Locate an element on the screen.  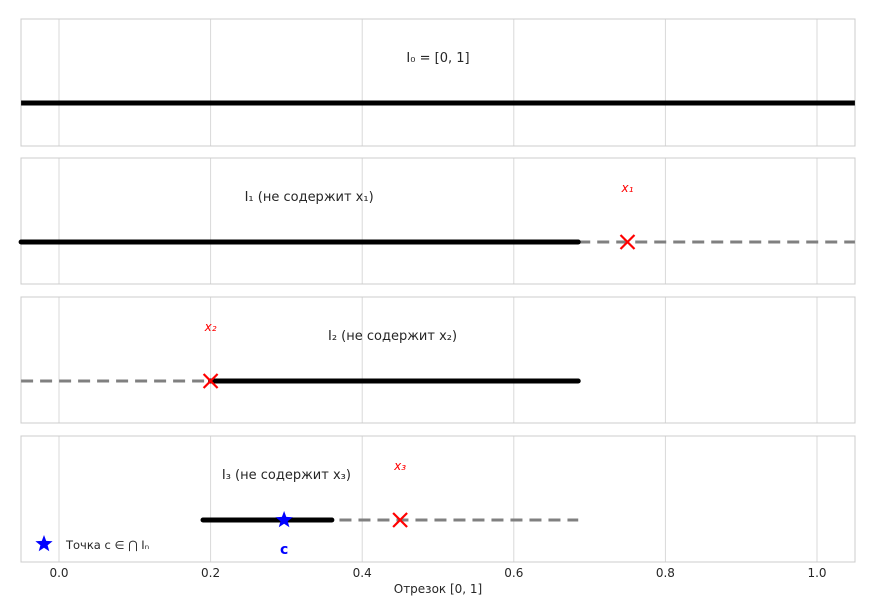
x-tick-label: 0.8 is located at coordinates (665, 573).